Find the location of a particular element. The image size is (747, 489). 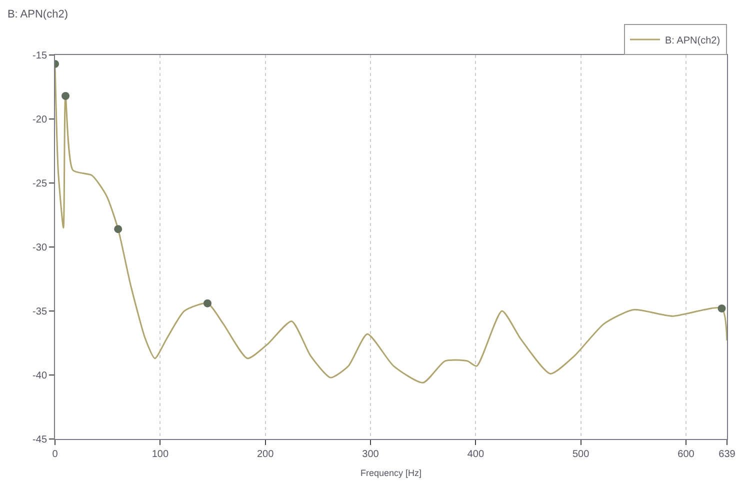

y-tick-label: -40 is located at coordinates (40, 376).